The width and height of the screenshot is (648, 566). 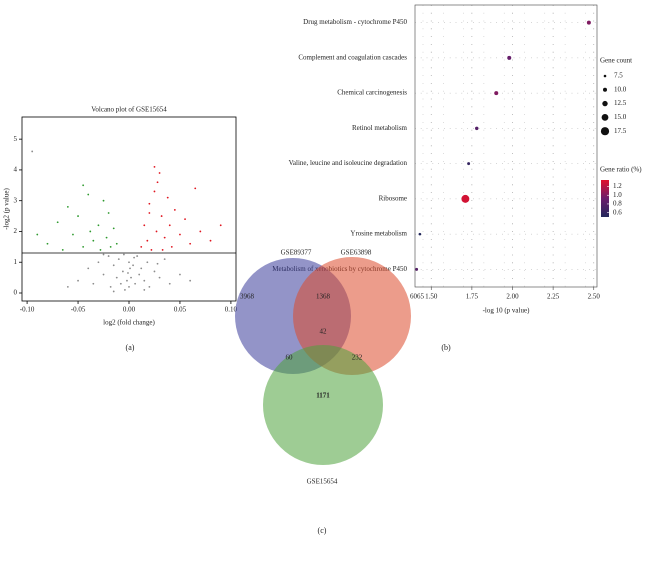 I want to click on y-tick-label: Chemical carcinogenesis, so click(x=372, y=93).